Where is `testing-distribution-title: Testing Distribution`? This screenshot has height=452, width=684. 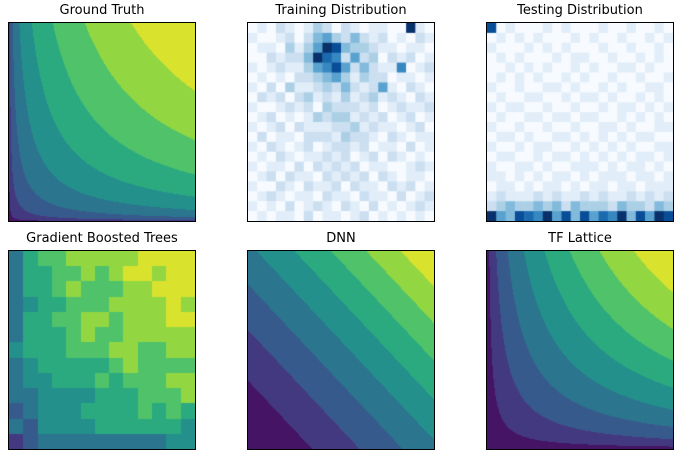
testing-distribution-title: Testing Distribution is located at coordinates (580, 10).